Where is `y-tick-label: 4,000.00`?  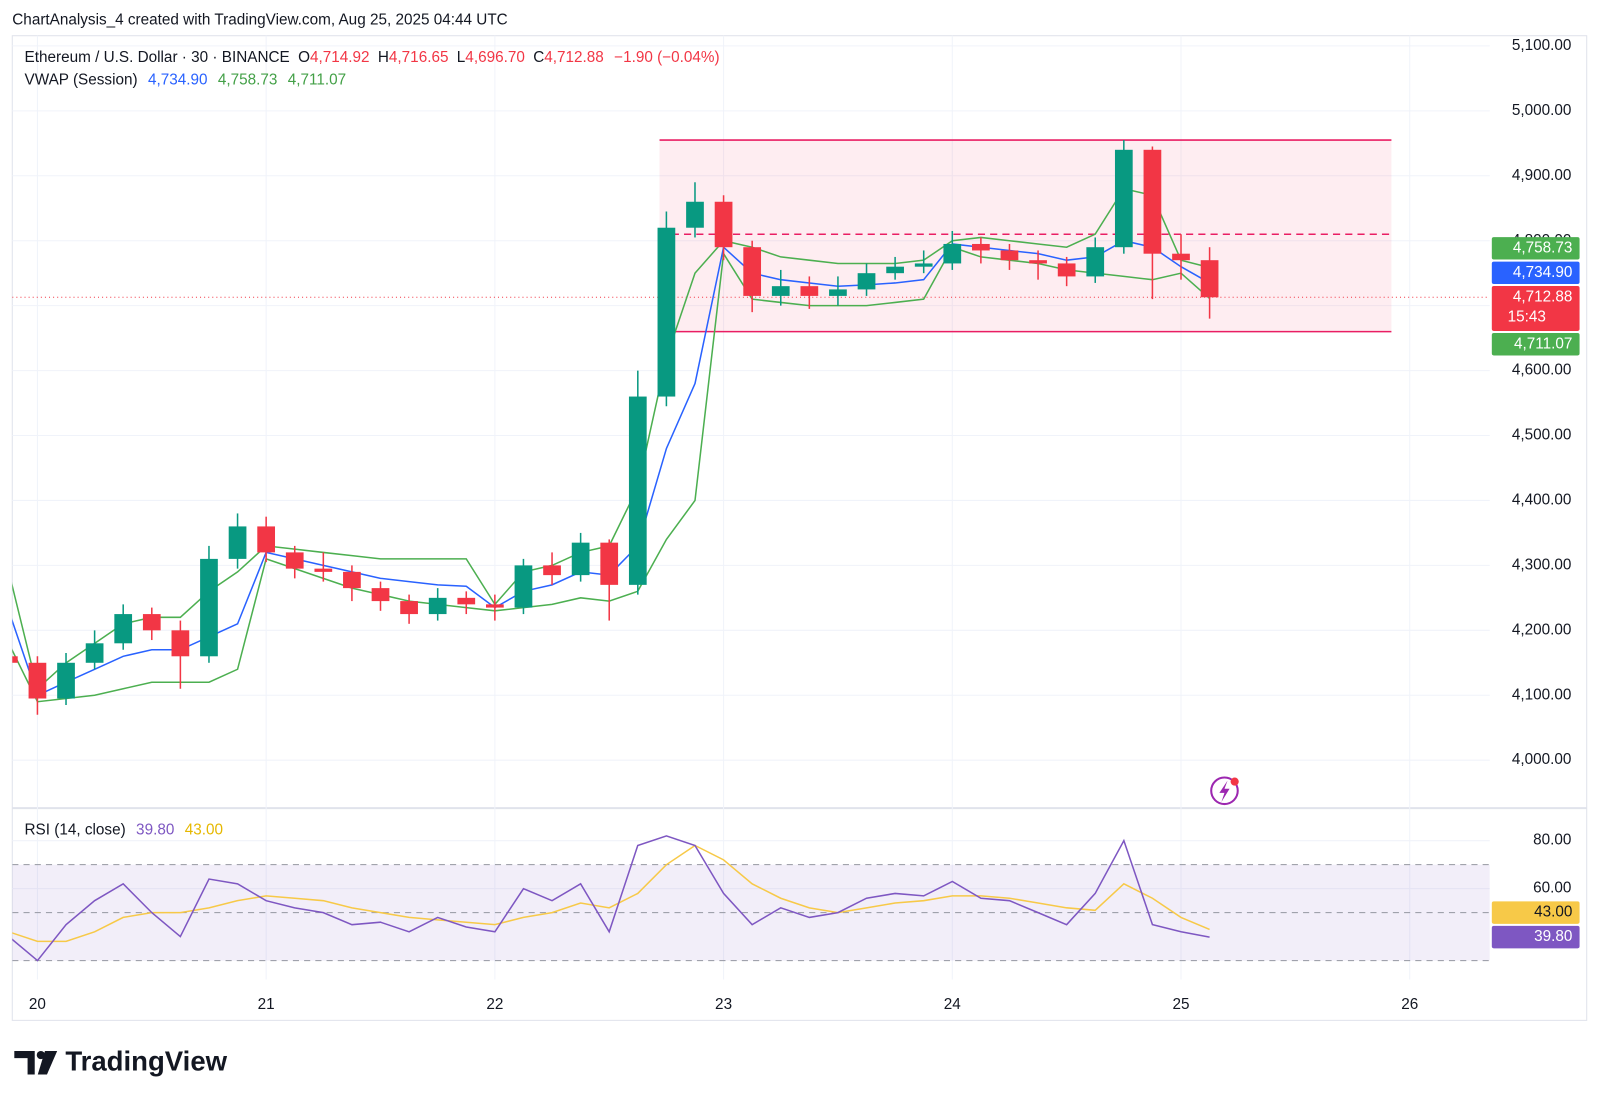
y-tick-label: 4,000.00 is located at coordinates (1542, 759).